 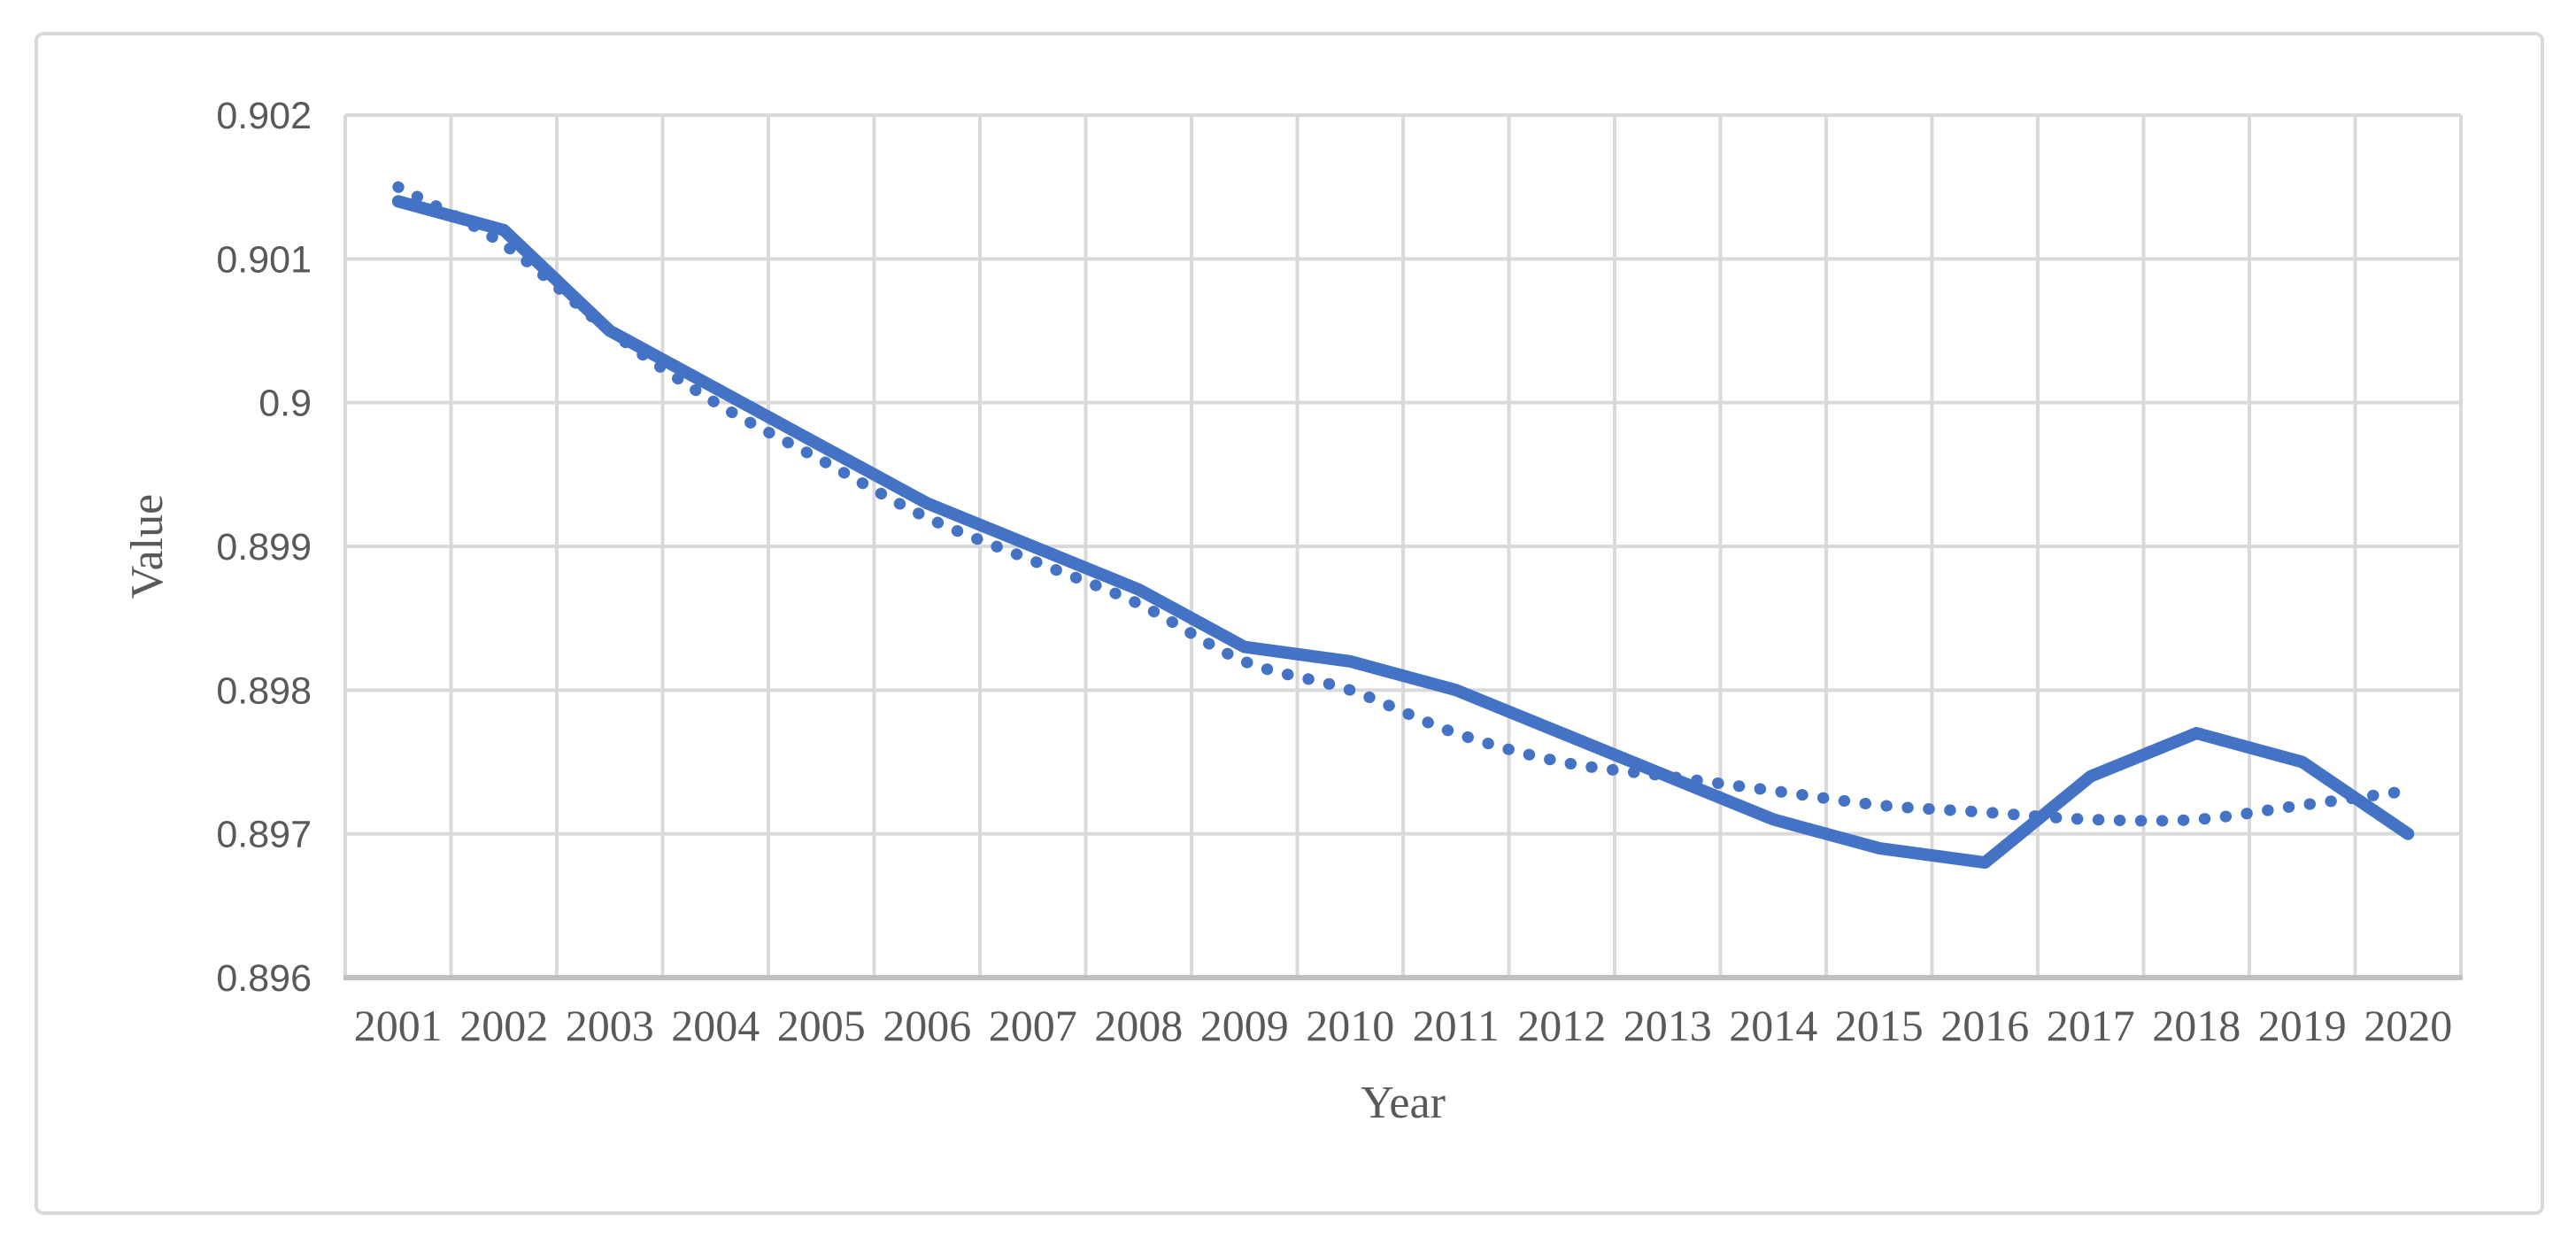 I want to click on y-tick-label: 0.899, so click(x=264, y=547).